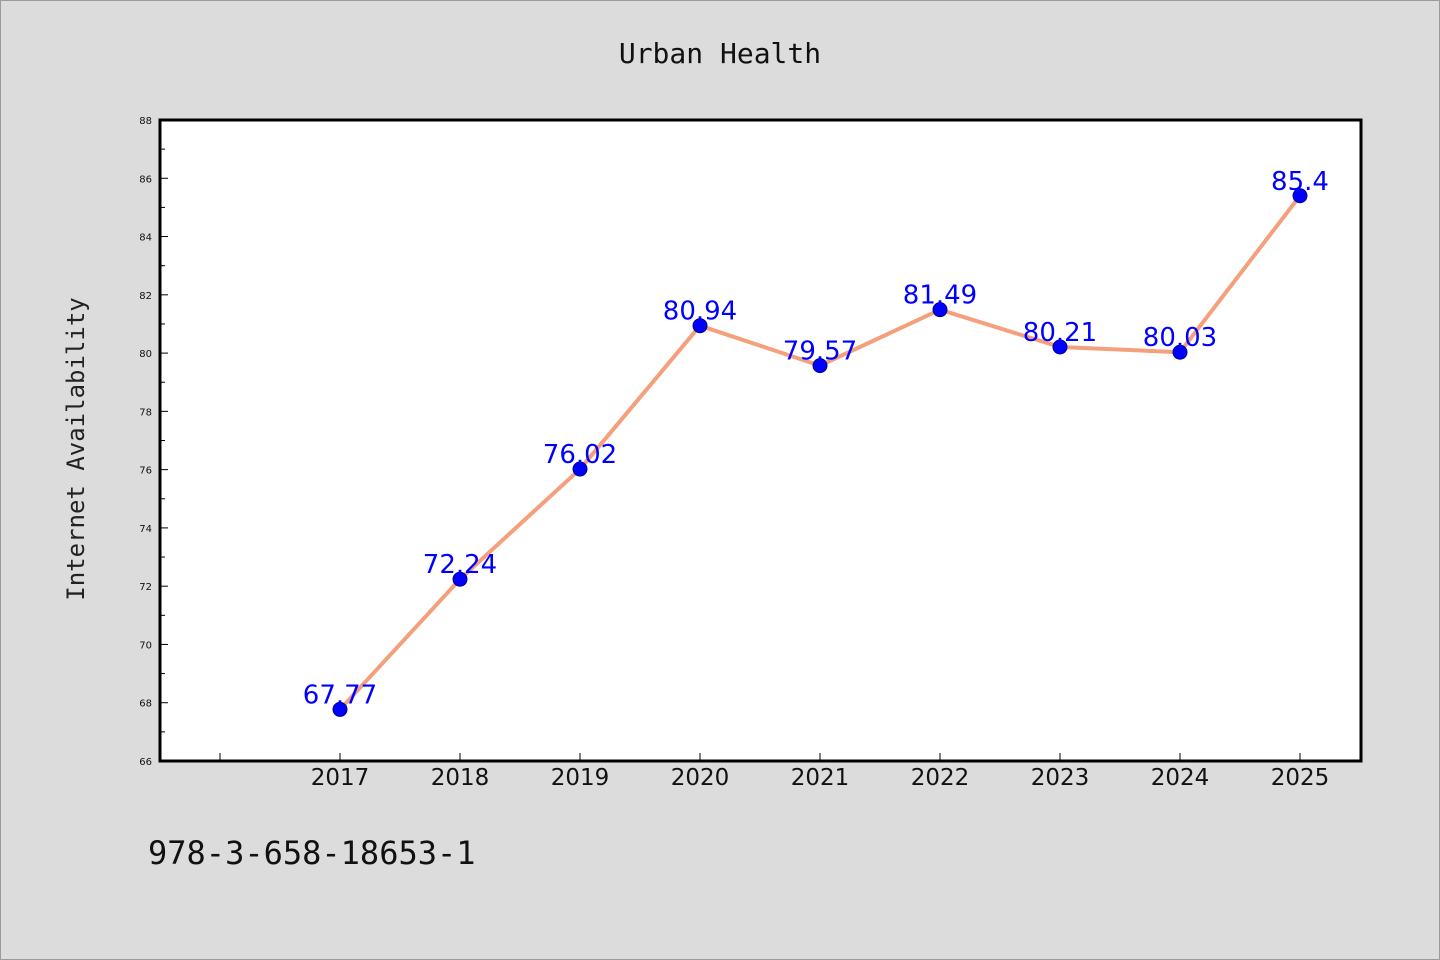  Describe the element at coordinates (1300, 778) in the screenshot. I see `x-tick-label: 2025` at that location.